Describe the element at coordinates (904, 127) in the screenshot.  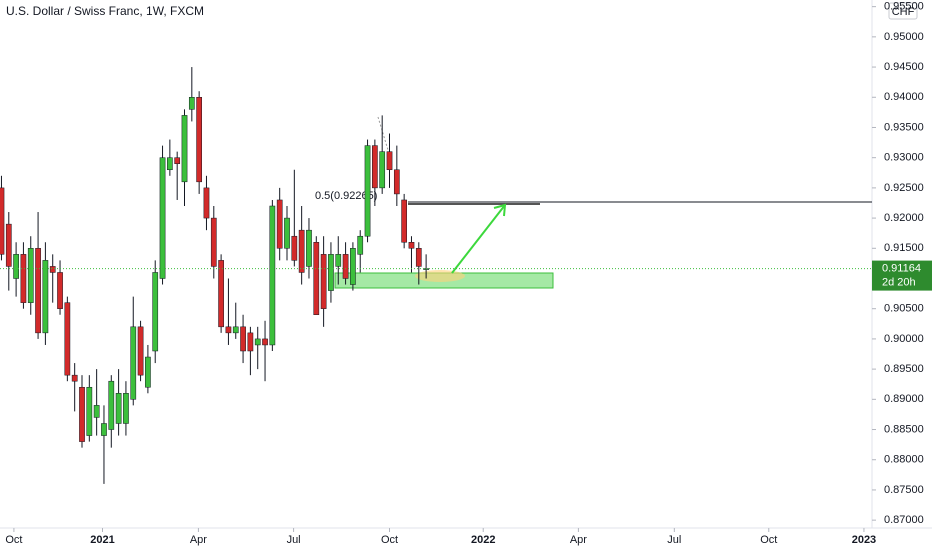
I see `y-tick-label: 0.93500` at that location.